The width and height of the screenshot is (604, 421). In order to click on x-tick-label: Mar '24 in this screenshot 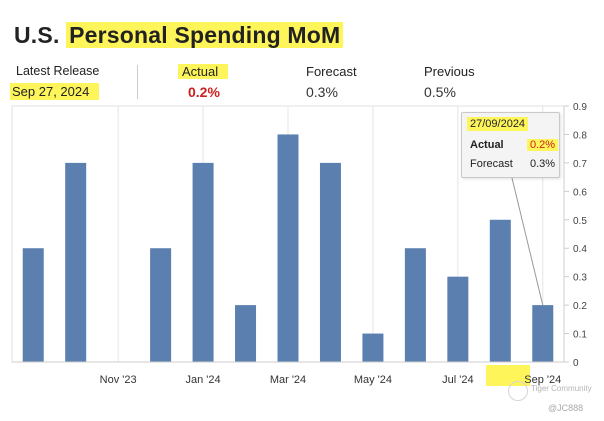, I will do `click(288, 380)`.